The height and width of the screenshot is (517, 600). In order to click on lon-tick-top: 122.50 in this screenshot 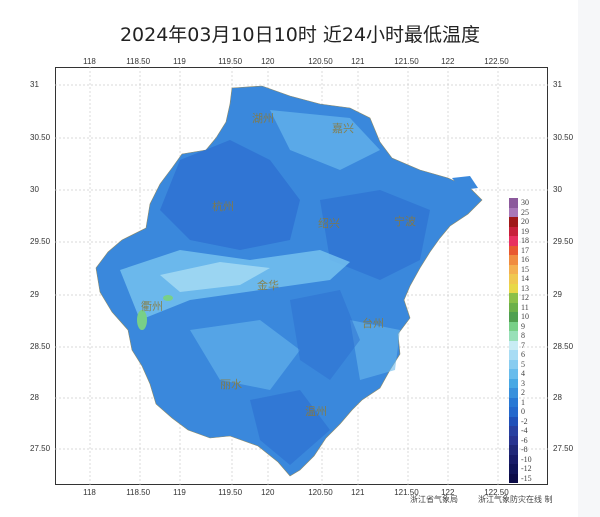, I will do `click(496, 61)`.